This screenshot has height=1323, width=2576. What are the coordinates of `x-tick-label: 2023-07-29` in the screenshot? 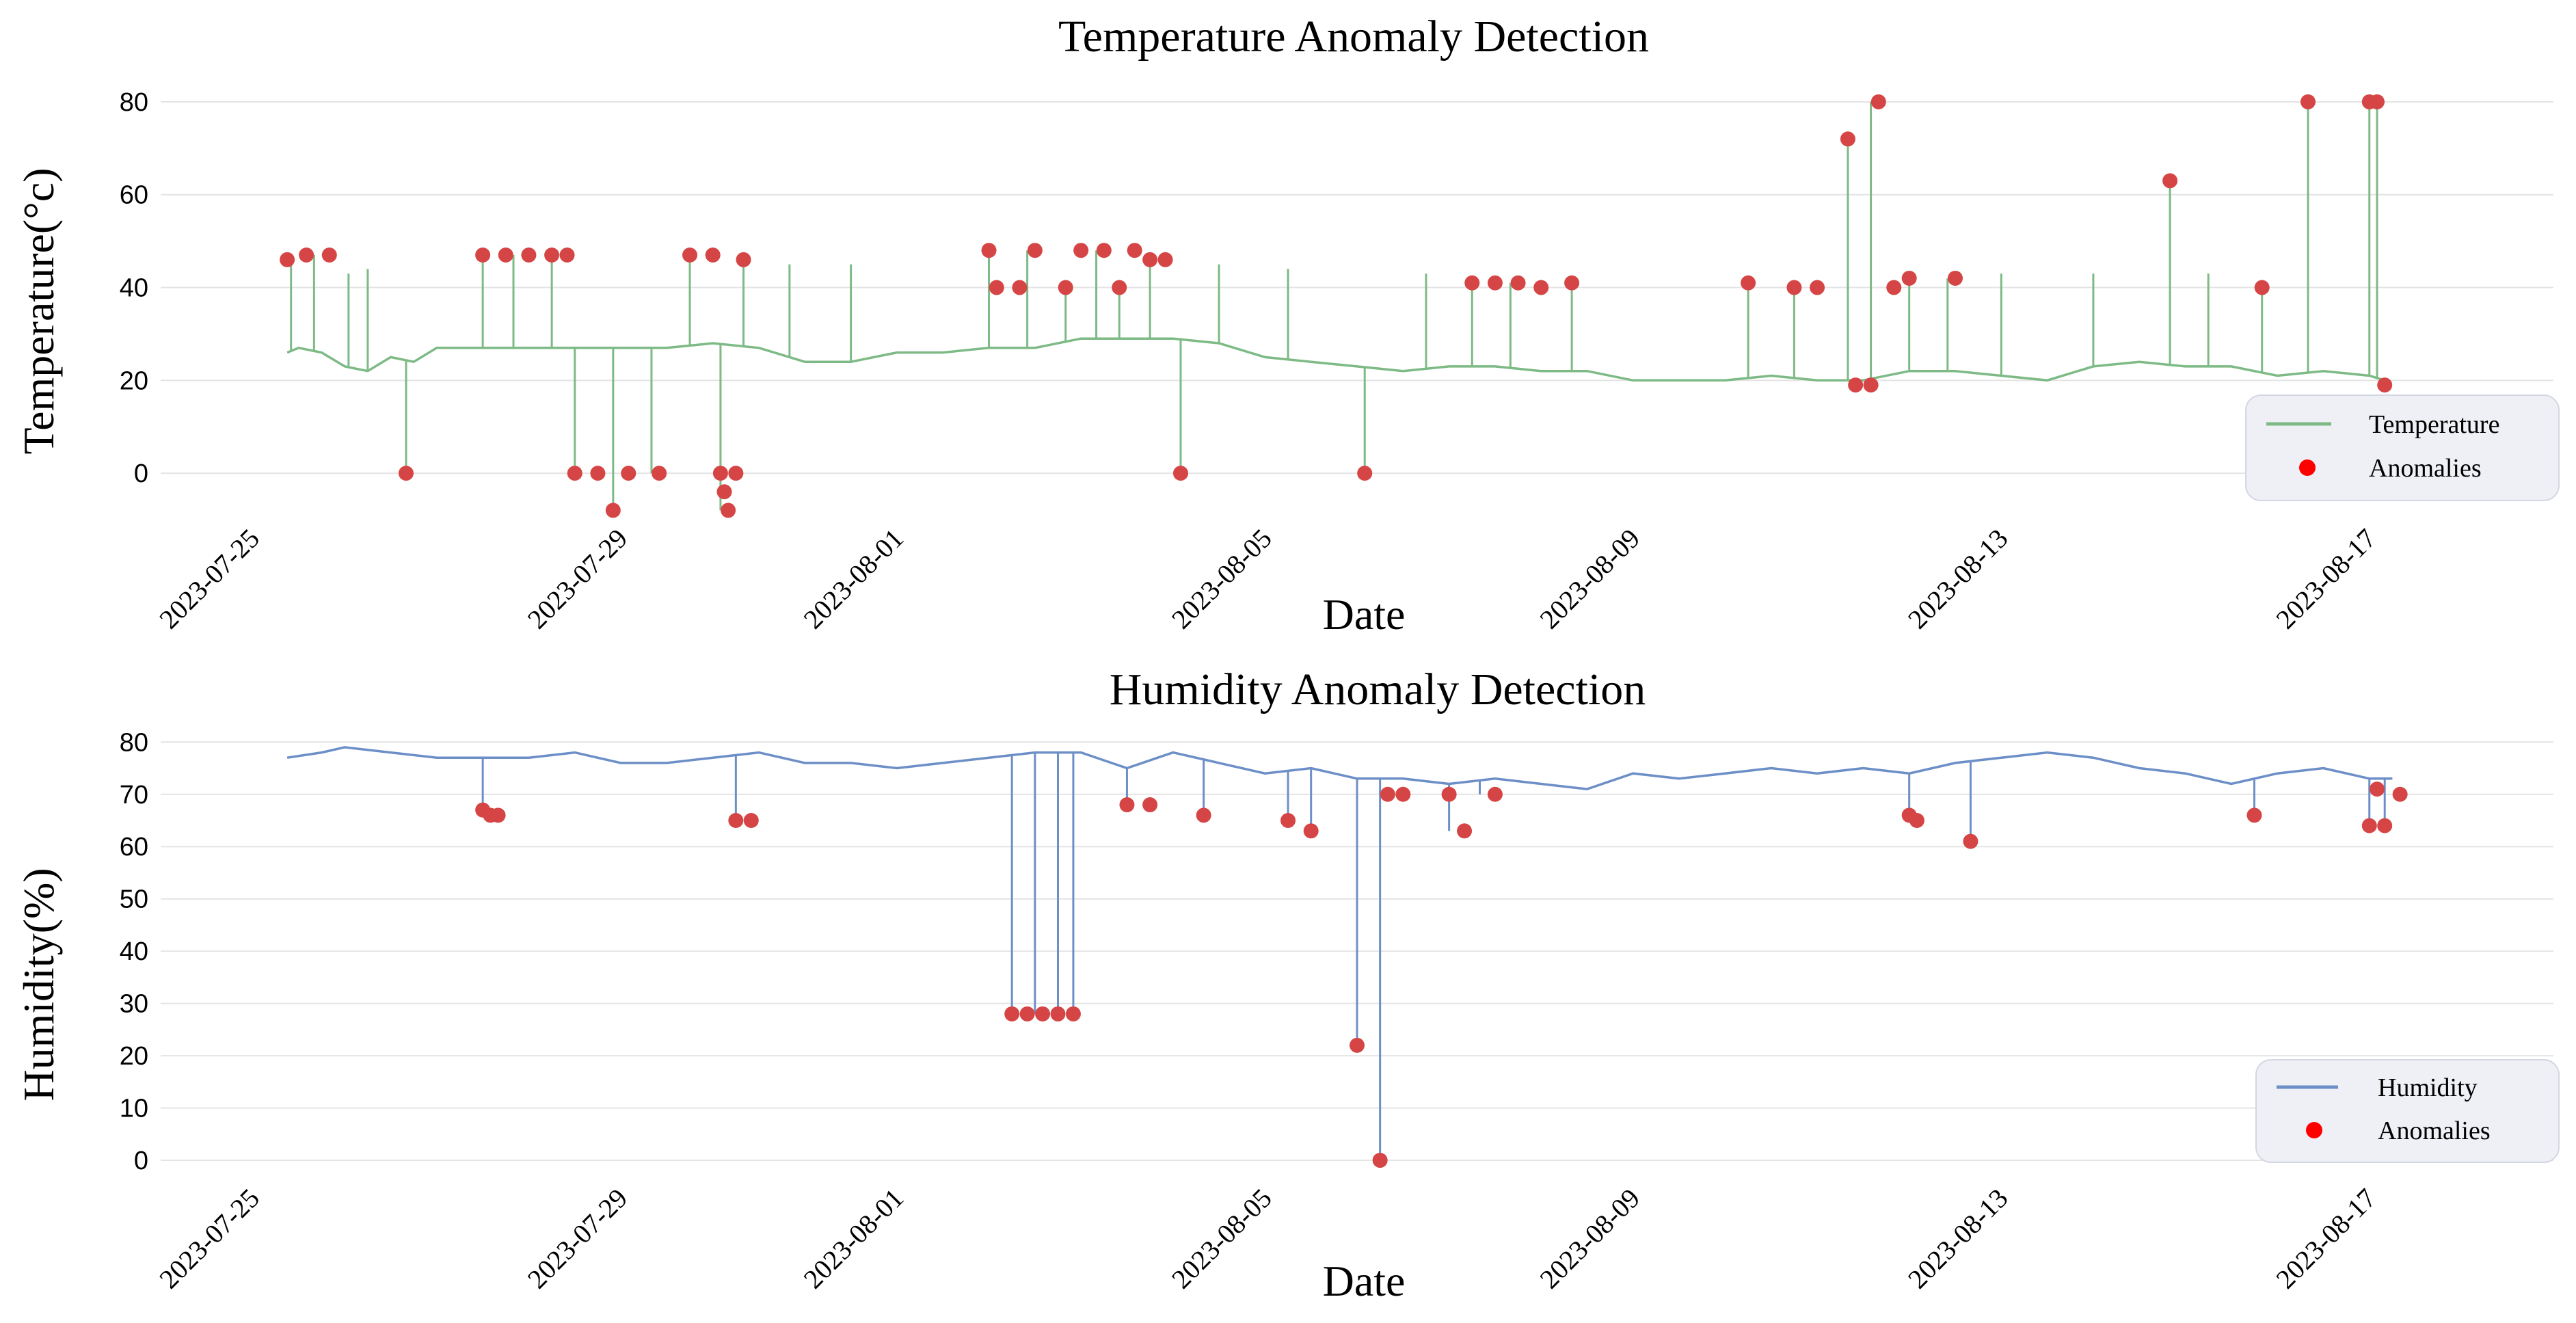 It's located at (578, 579).